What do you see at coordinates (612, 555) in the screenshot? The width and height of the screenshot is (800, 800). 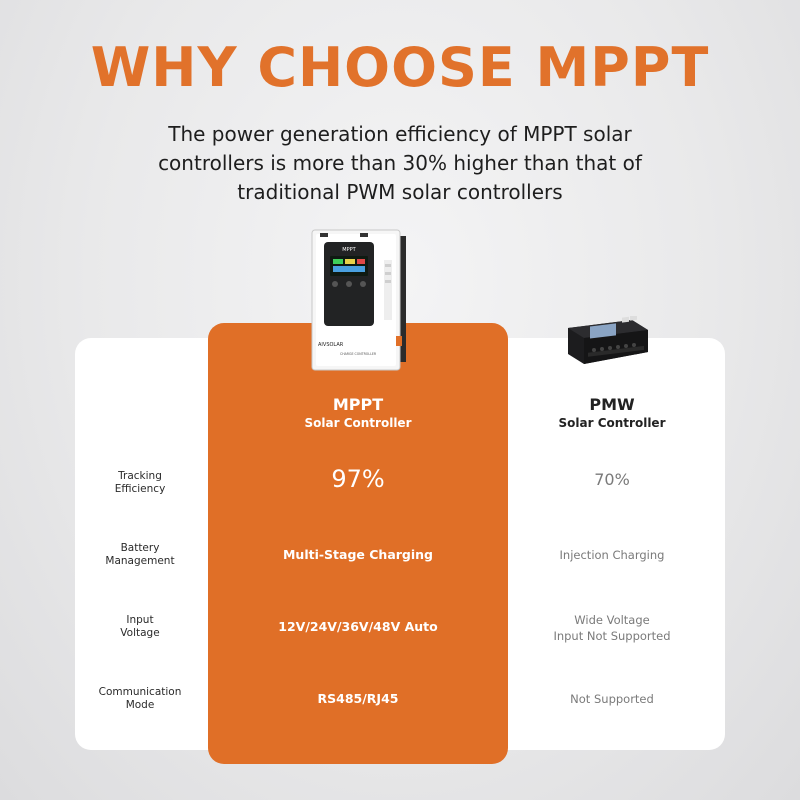 I see `pwm-battery-management-value: Injection Charging` at bounding box center [612, 555].